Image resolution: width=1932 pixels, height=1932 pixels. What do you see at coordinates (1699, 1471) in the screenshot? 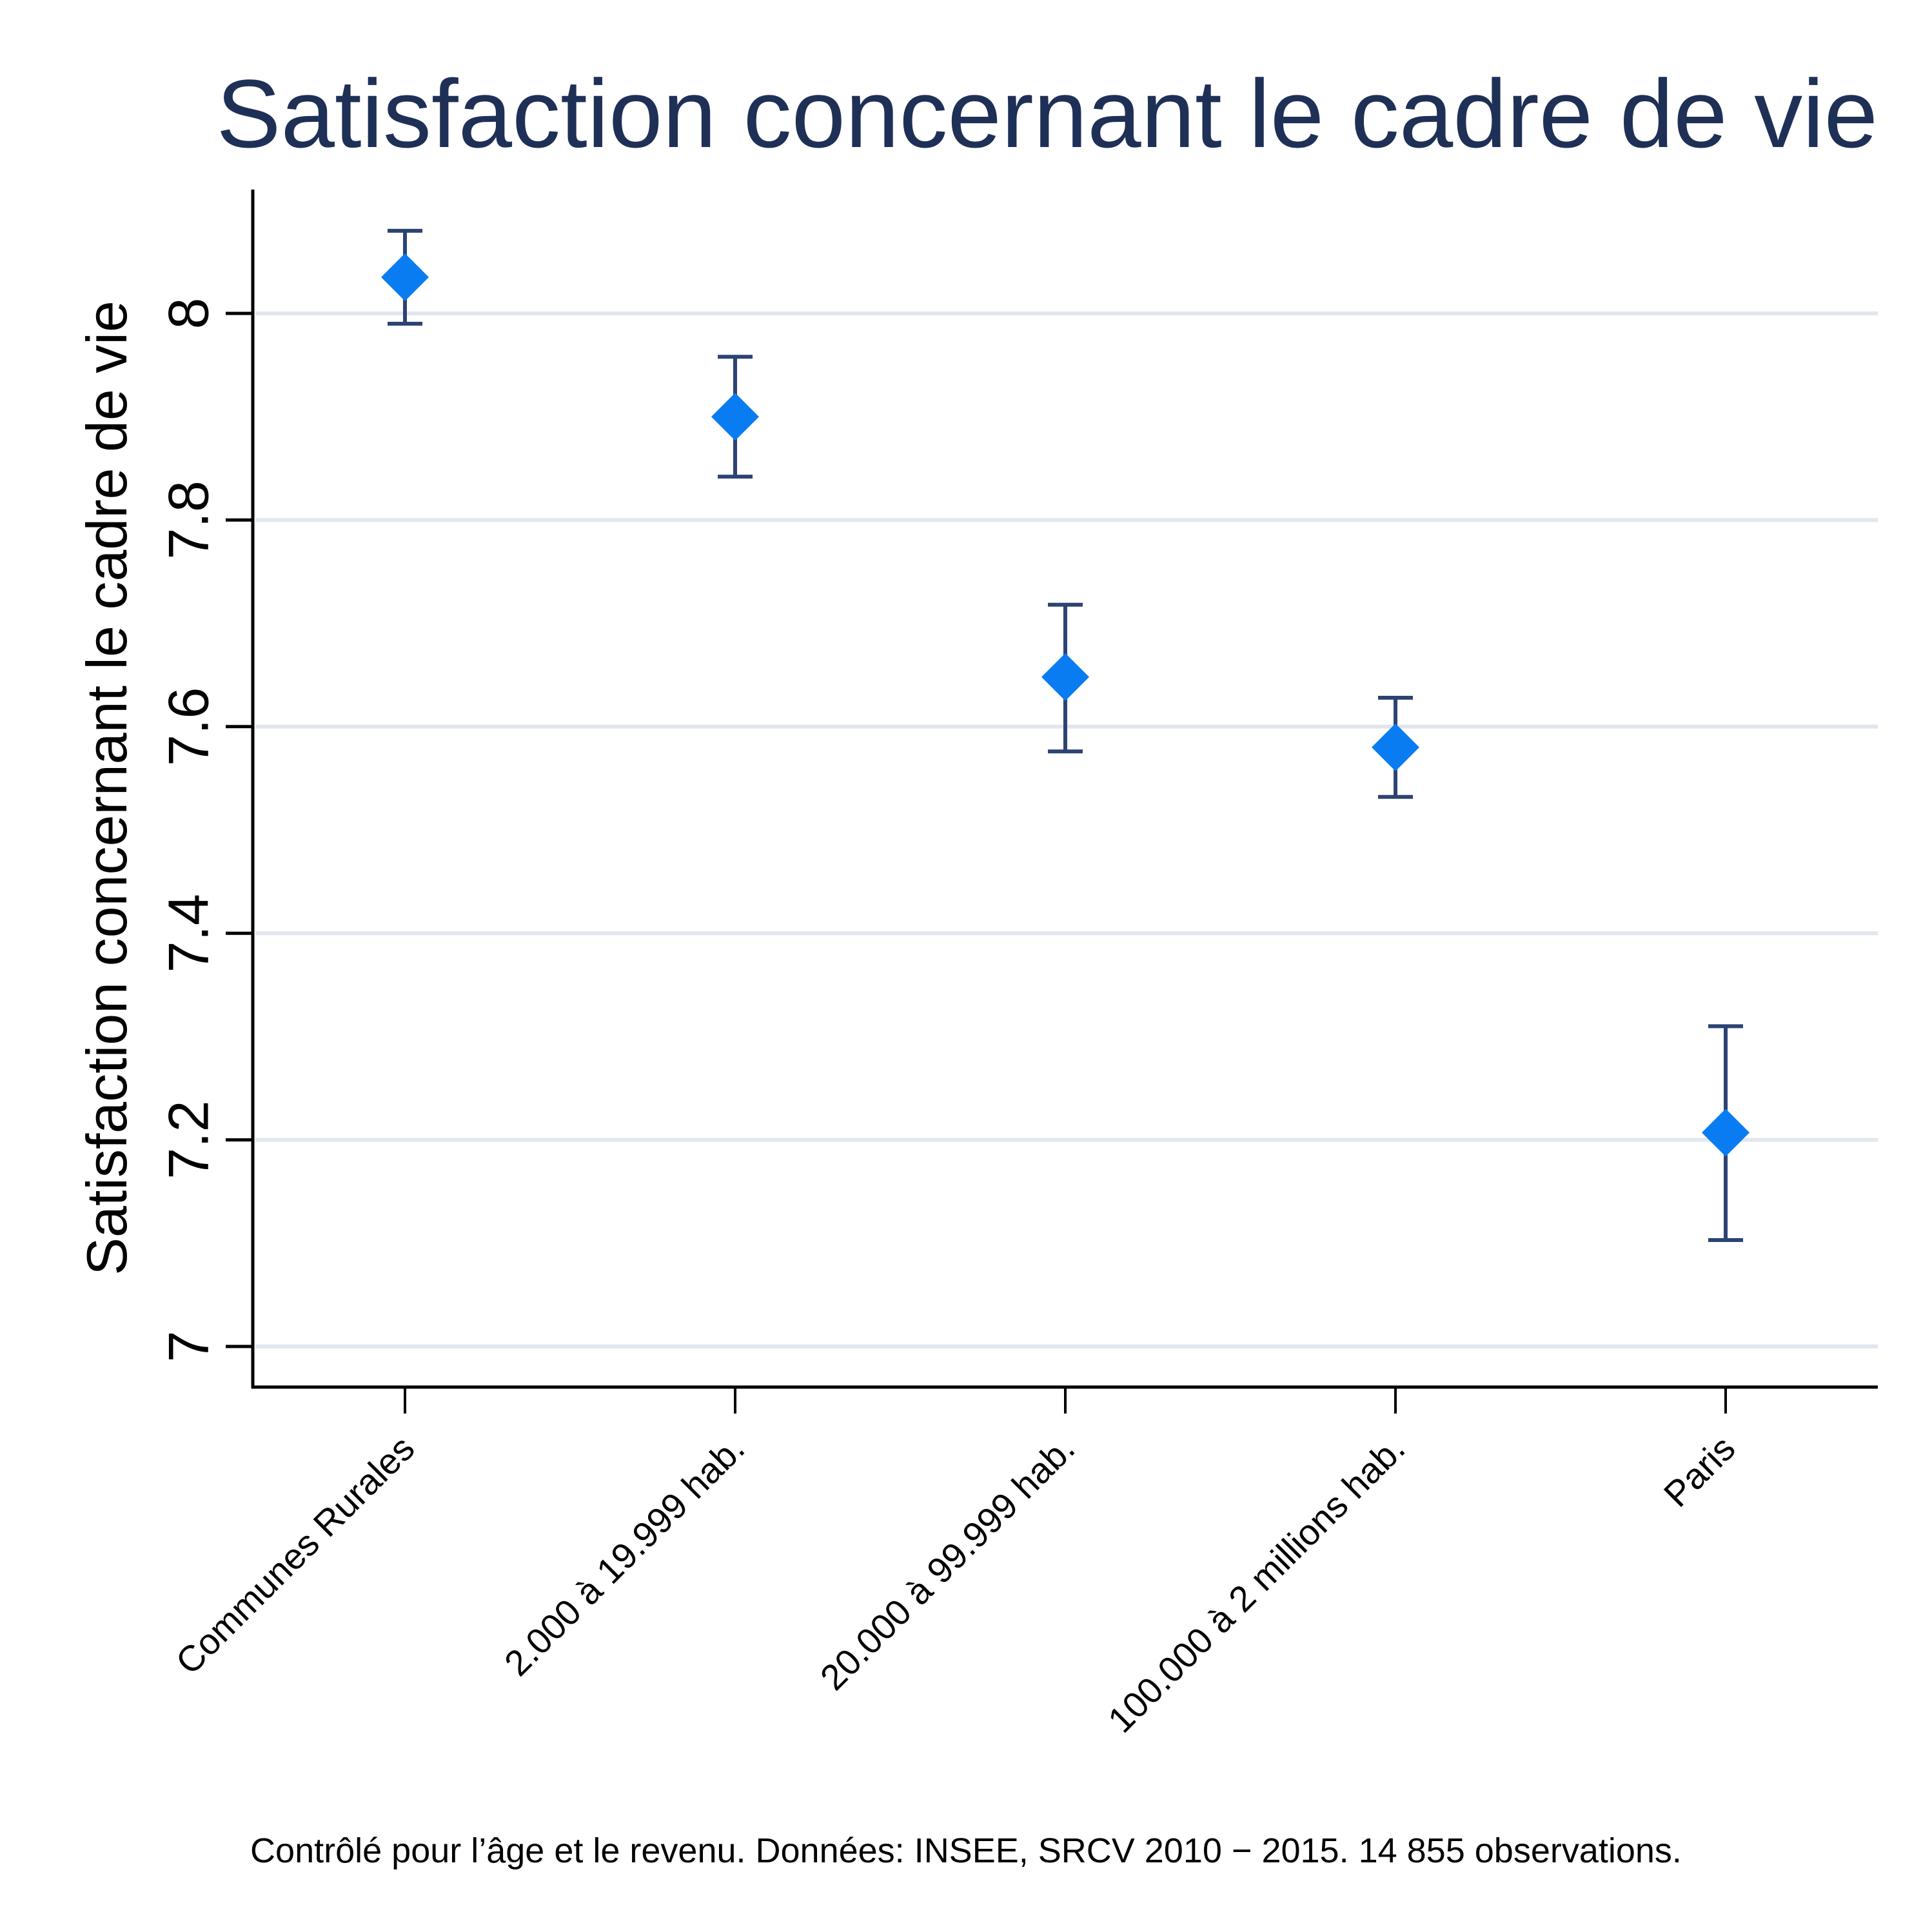
I see `x-tick-label: Paris` at bounding box center [1699, 1471].